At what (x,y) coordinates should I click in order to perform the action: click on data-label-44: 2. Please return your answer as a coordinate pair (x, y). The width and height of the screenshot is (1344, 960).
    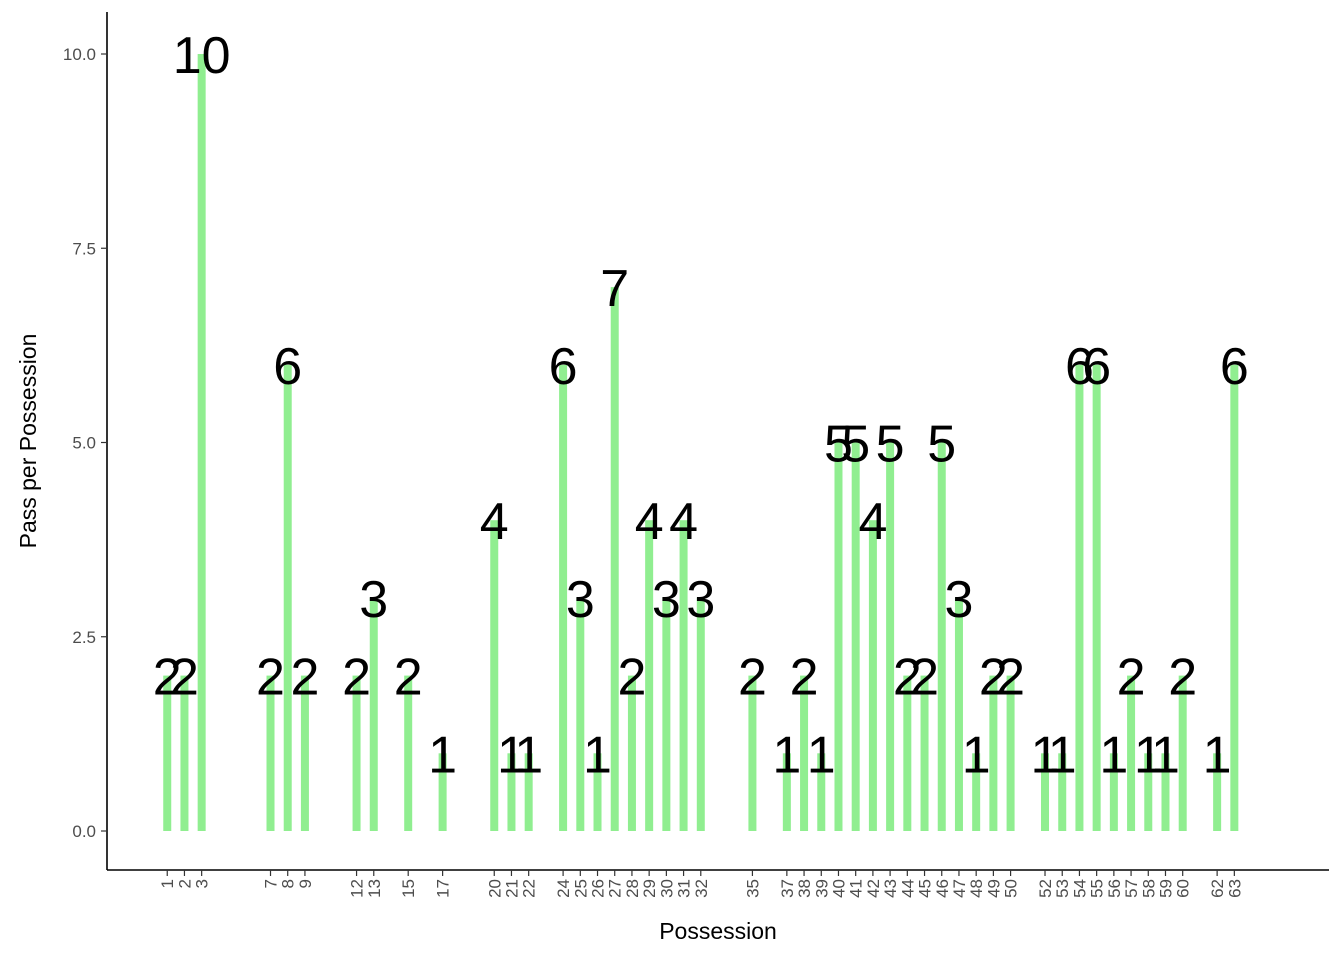
    Looking at the image, I should click on (907, 678).